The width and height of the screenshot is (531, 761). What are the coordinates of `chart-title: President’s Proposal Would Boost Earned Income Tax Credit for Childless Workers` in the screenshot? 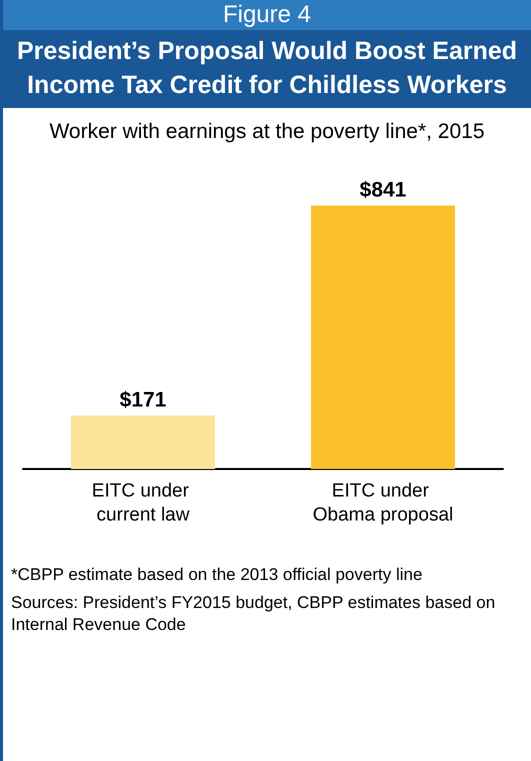 It's located at (267, 69).